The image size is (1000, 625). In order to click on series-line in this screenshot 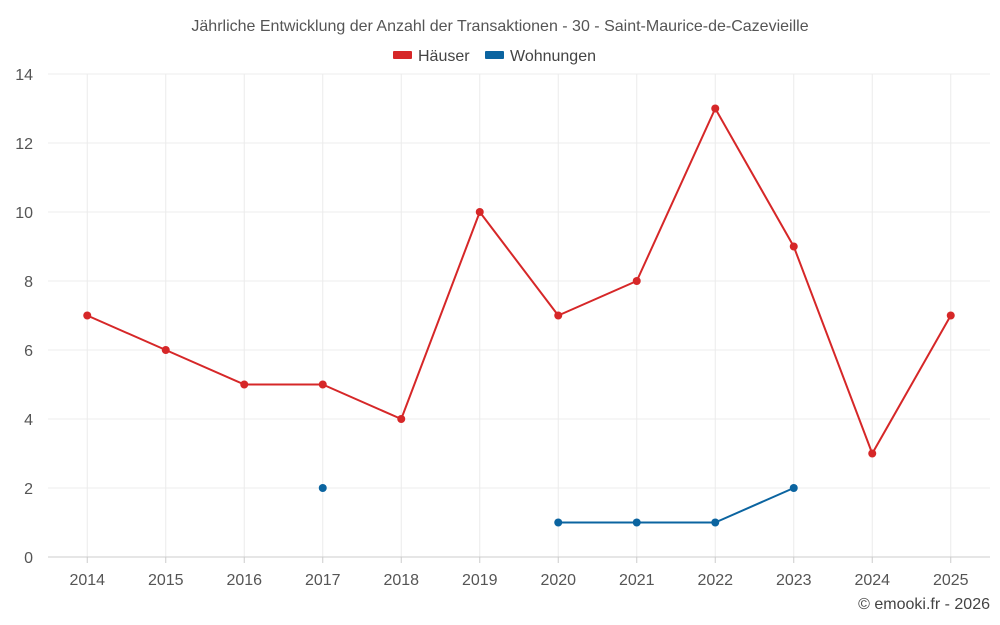, I will do `click(676, 505)`.